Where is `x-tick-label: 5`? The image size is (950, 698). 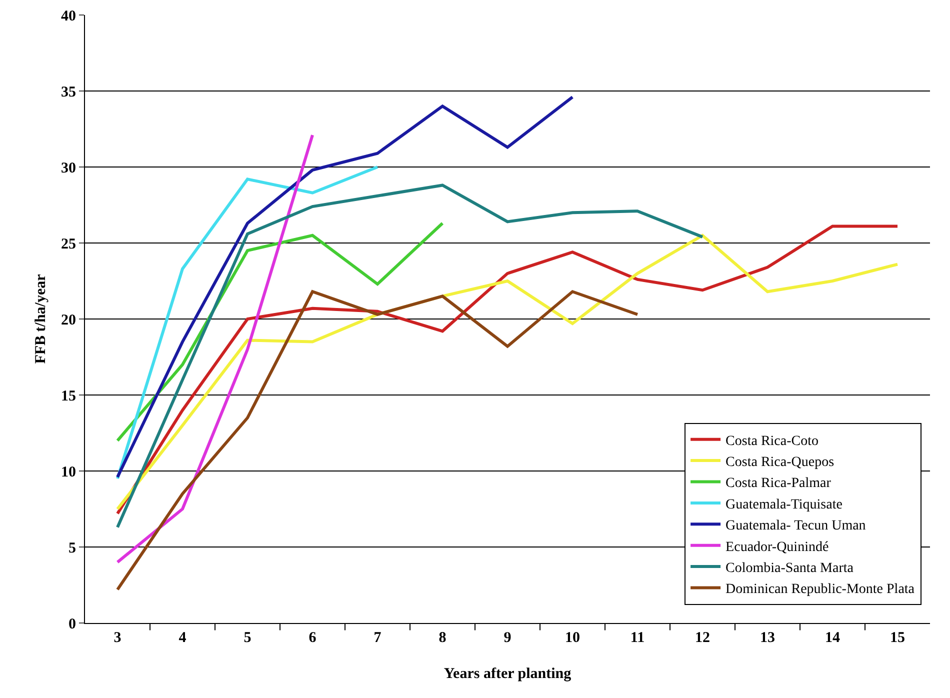
x-tick-label: 5 is located at coordinates (248, 638).